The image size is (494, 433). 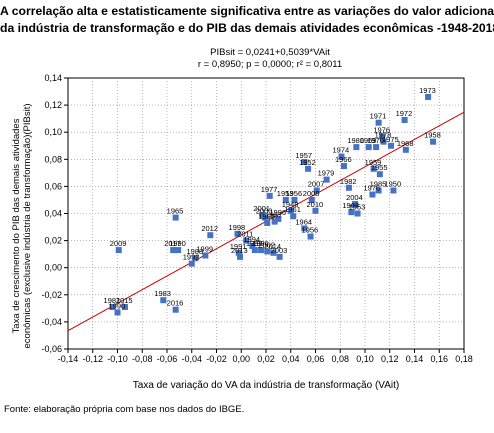 What do you see at coordinates (368, 140) in the screenshot?
I see `point-label: 1969` at bounding box center [368, 140].